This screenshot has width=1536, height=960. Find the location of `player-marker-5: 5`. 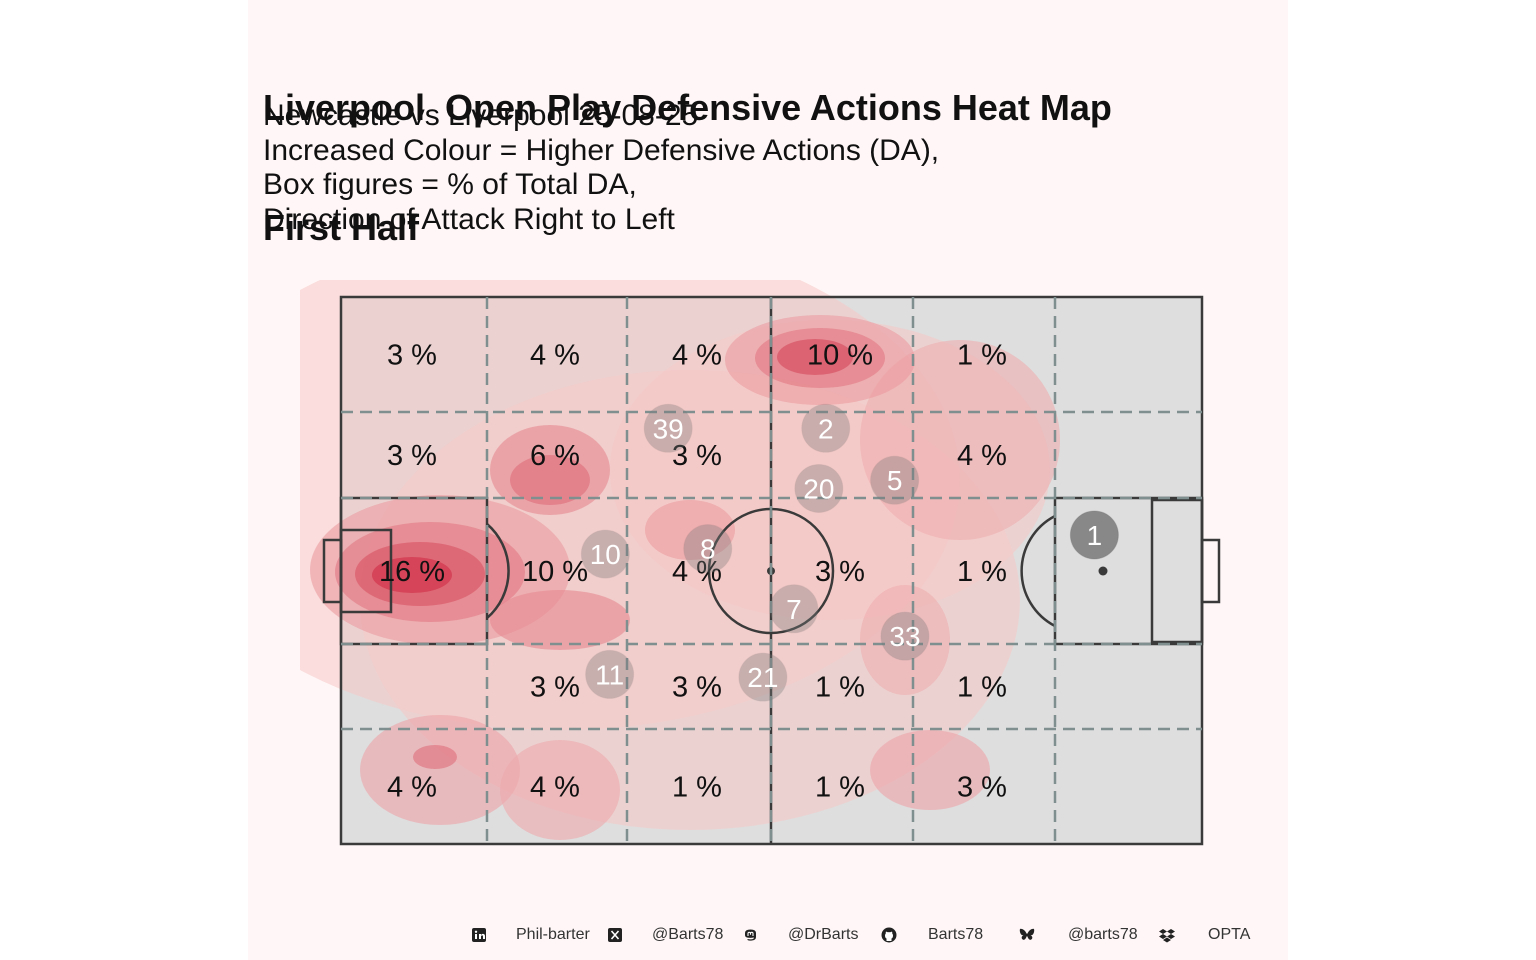

player-marker-5: 5 is located at coordinates (895, 480).